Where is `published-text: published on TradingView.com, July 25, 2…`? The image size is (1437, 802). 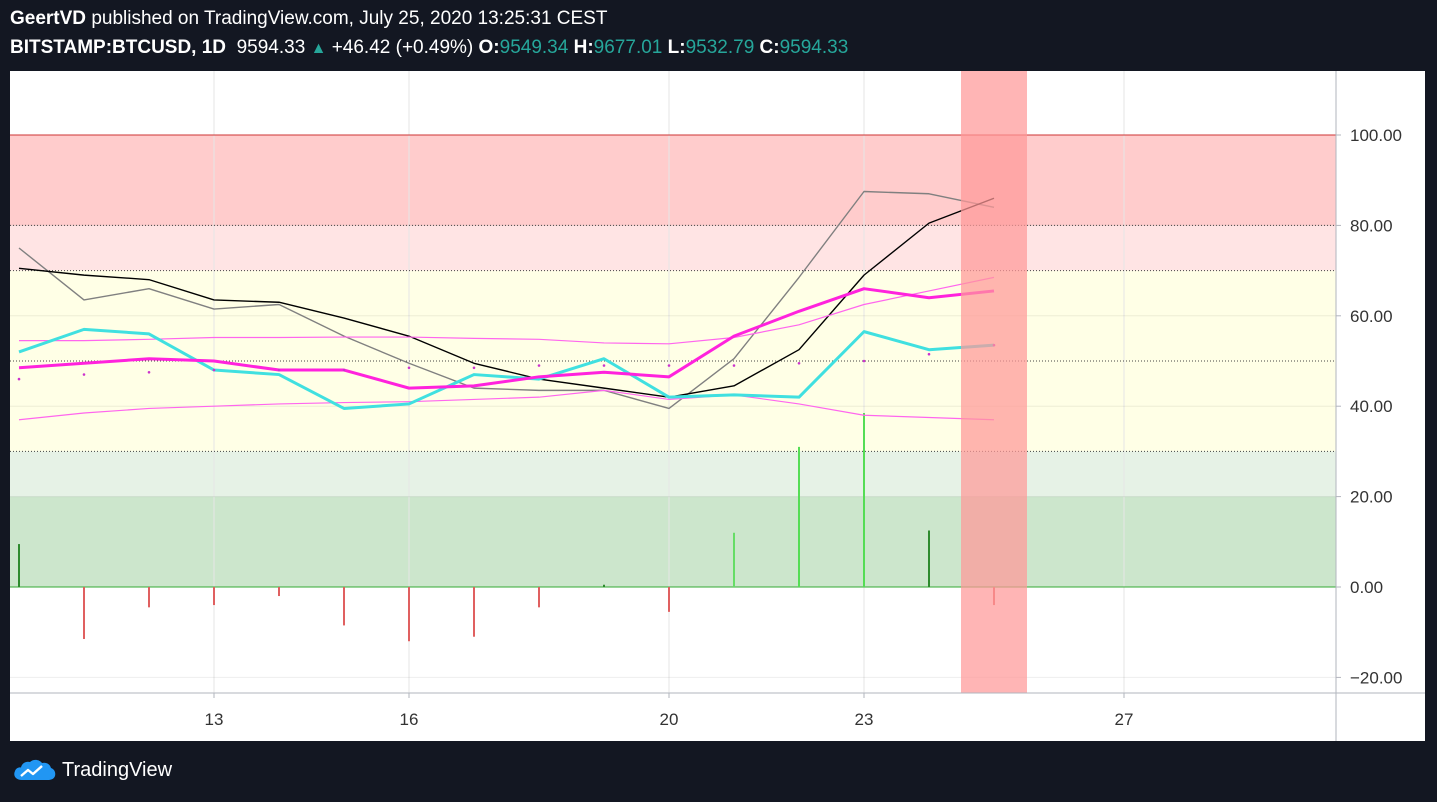 published-text: published on TradingView.com, July 25, 2… is located at coordinates (349, 18).